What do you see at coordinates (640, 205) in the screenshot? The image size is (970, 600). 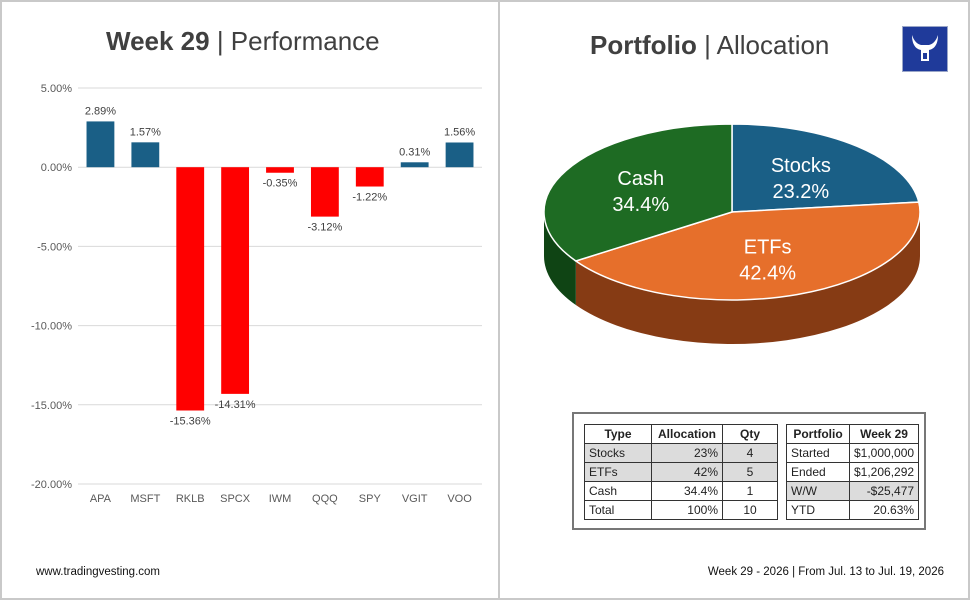 I see `pie-value-cash: 34.4%` at bounding box center [640, 205].